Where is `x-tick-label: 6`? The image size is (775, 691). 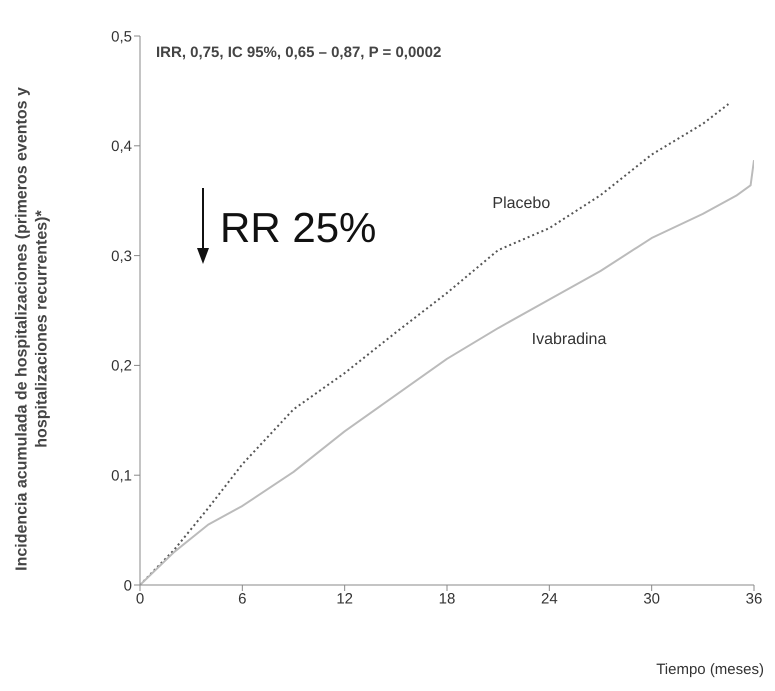 x-tick-label: 6 is located at coordinates (242, 599).